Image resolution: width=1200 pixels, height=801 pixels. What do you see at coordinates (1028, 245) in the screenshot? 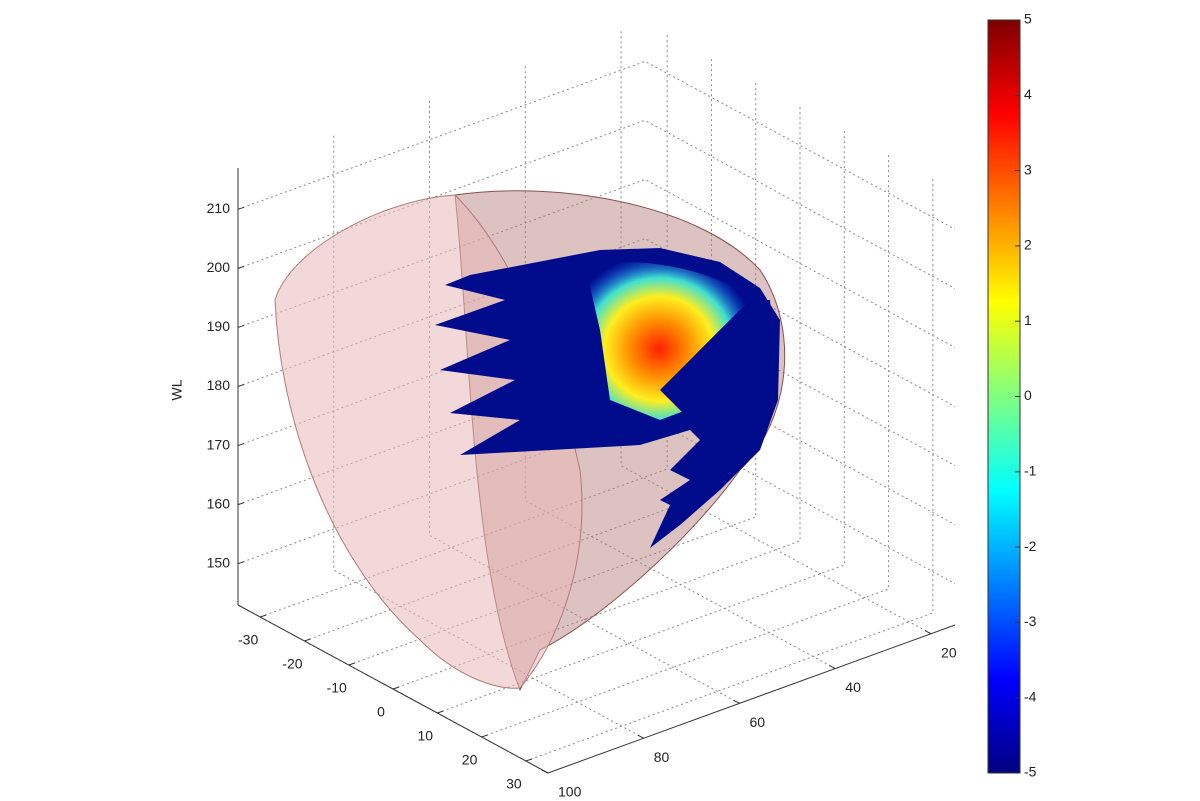
I see `colorbar-tick-label: 2` at bounding box center [1028, 245].